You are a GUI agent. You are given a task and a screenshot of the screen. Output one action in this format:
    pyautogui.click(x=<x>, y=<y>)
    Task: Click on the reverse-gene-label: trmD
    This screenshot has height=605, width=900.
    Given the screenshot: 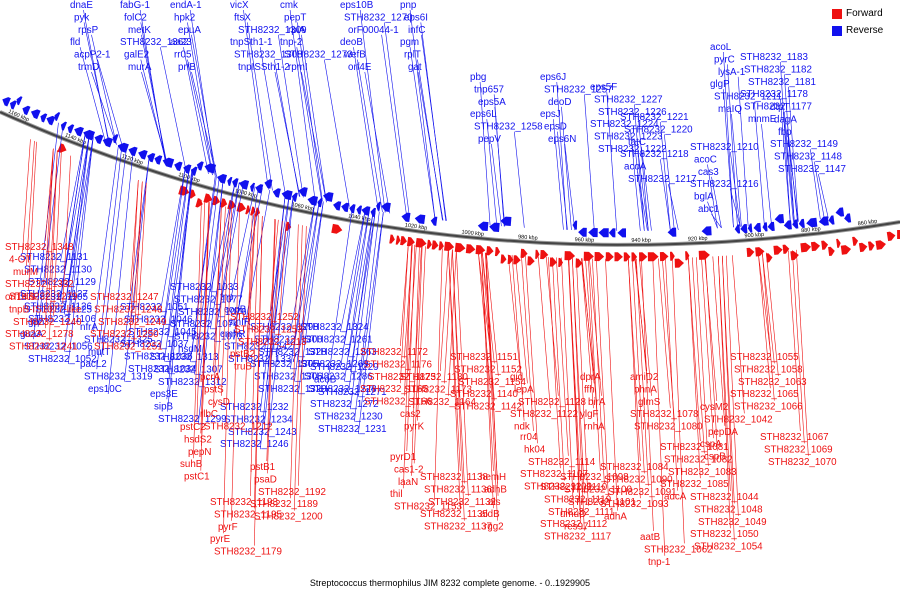 What is the action you would take?
    pyautogui.click(x=88, y=67)
    